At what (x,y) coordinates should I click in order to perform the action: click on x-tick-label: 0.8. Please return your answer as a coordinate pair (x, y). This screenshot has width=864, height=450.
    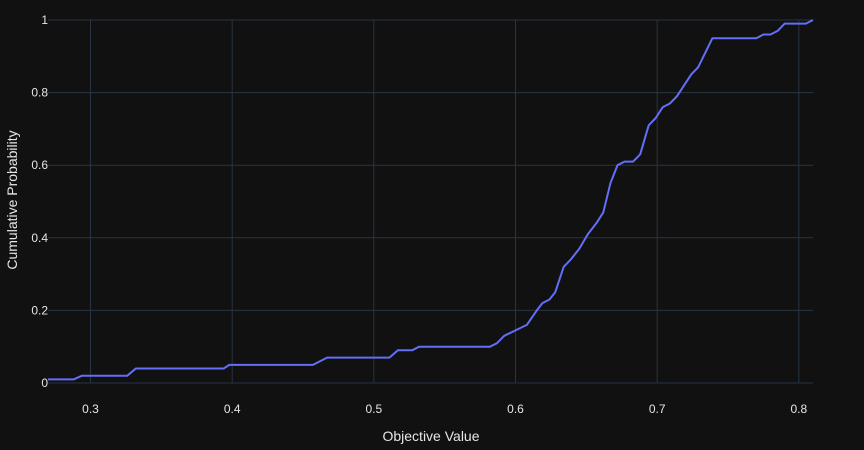
    Looking at the image, I should click on (798, 409).